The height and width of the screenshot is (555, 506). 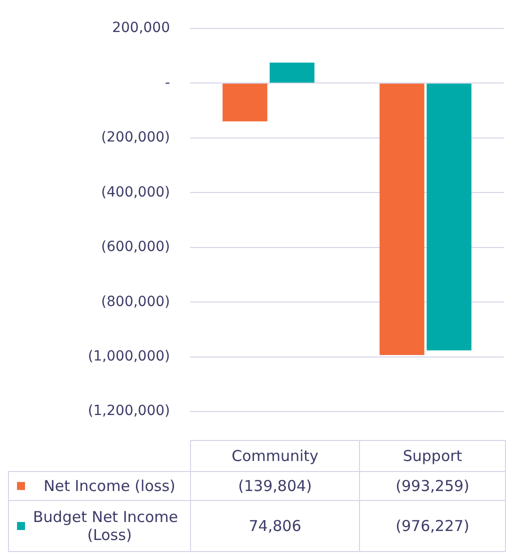 I want to click on x-tick-label: Support, so click(x=433, y=456).